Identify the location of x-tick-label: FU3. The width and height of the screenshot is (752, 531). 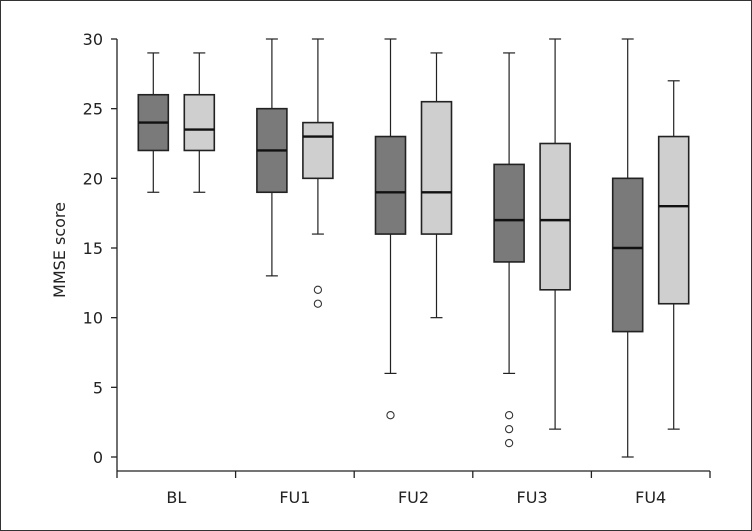
(532, 497).